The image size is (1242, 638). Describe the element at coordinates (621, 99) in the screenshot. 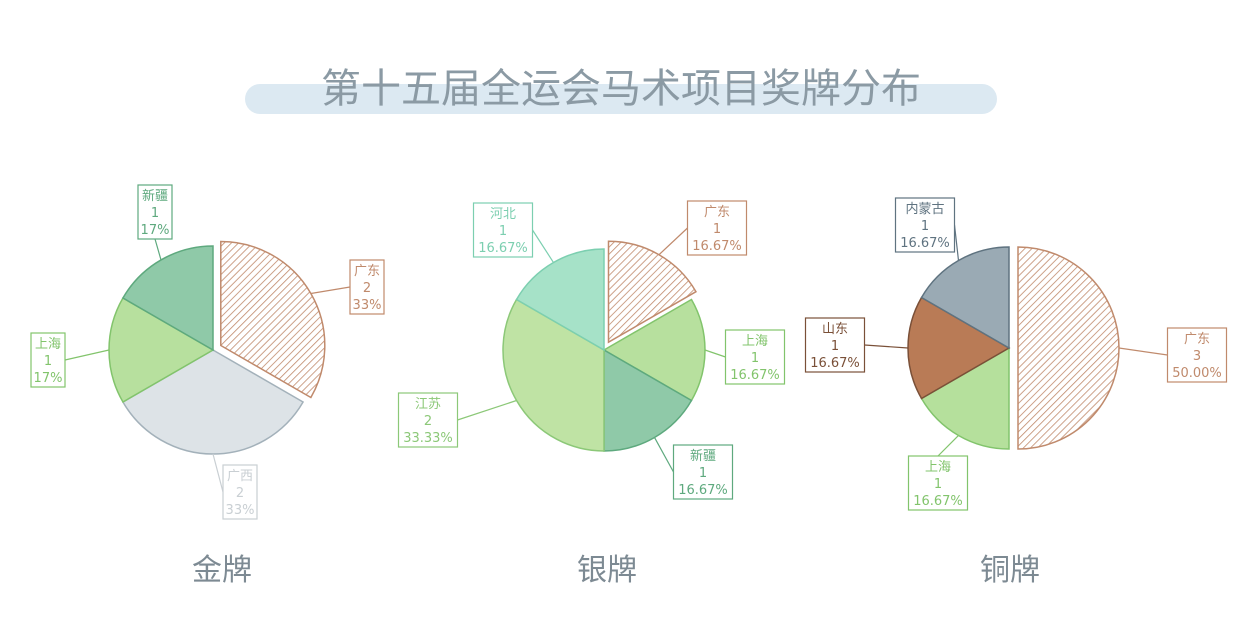

I see `title-band` at that location.